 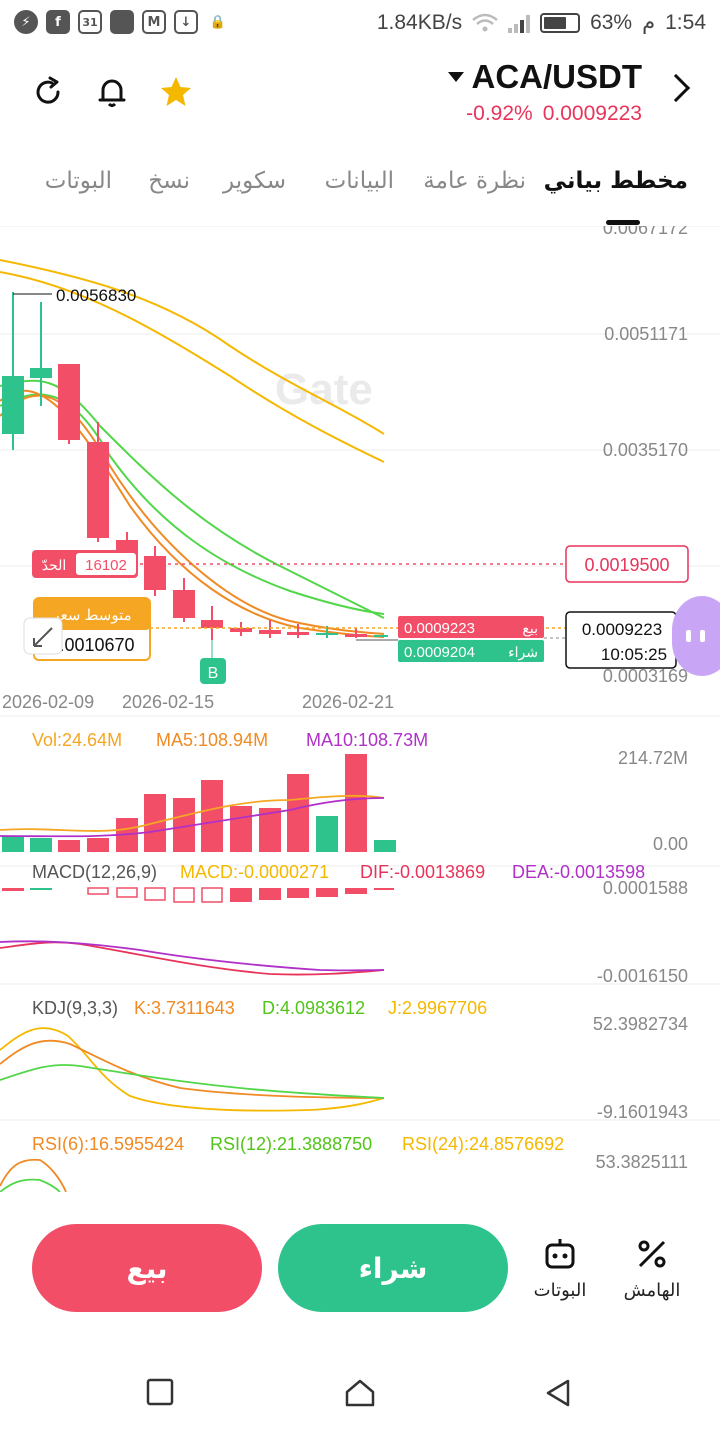 What do you see at coordinates (192, 1081) in the screenshot?
I see `kdj-d-line` at bounding box center [192, 1081].